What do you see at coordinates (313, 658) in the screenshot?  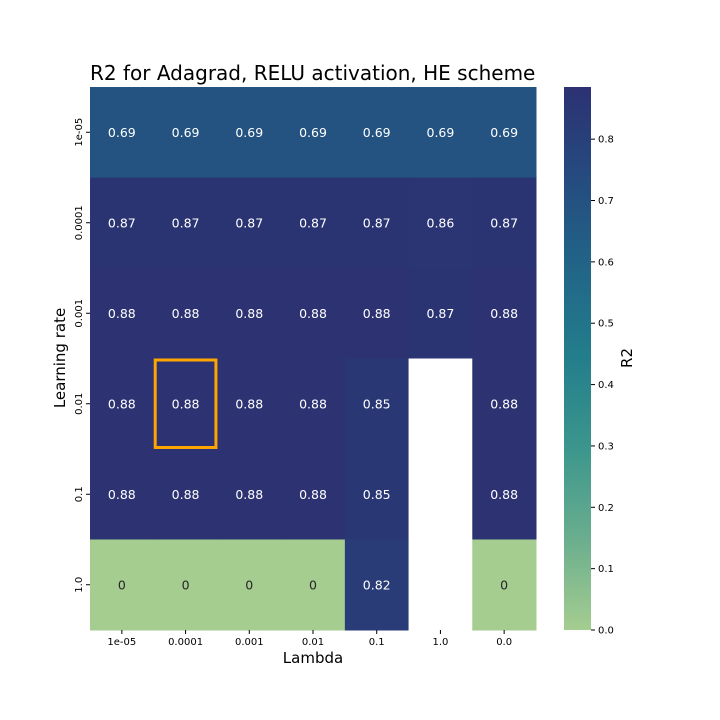 I see `x-axis-label: Lambda` at bounding box center [313, 658].